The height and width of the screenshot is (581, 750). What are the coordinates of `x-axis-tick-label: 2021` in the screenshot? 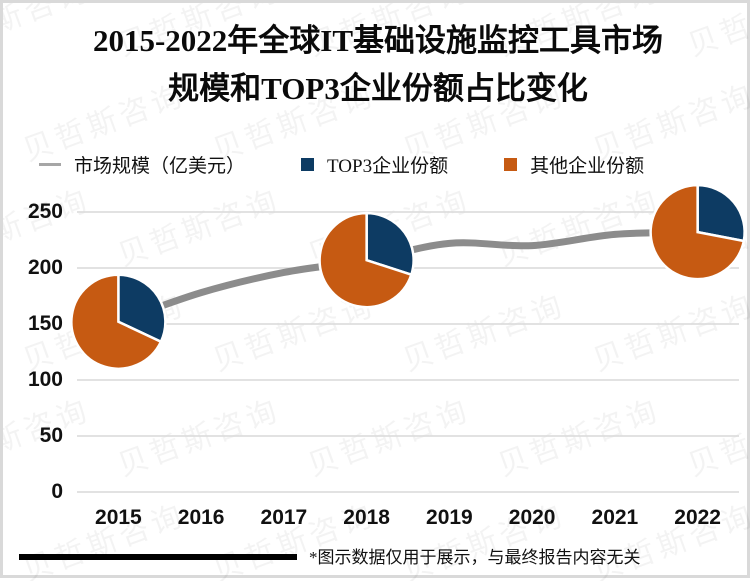 It's located at (615, 517).